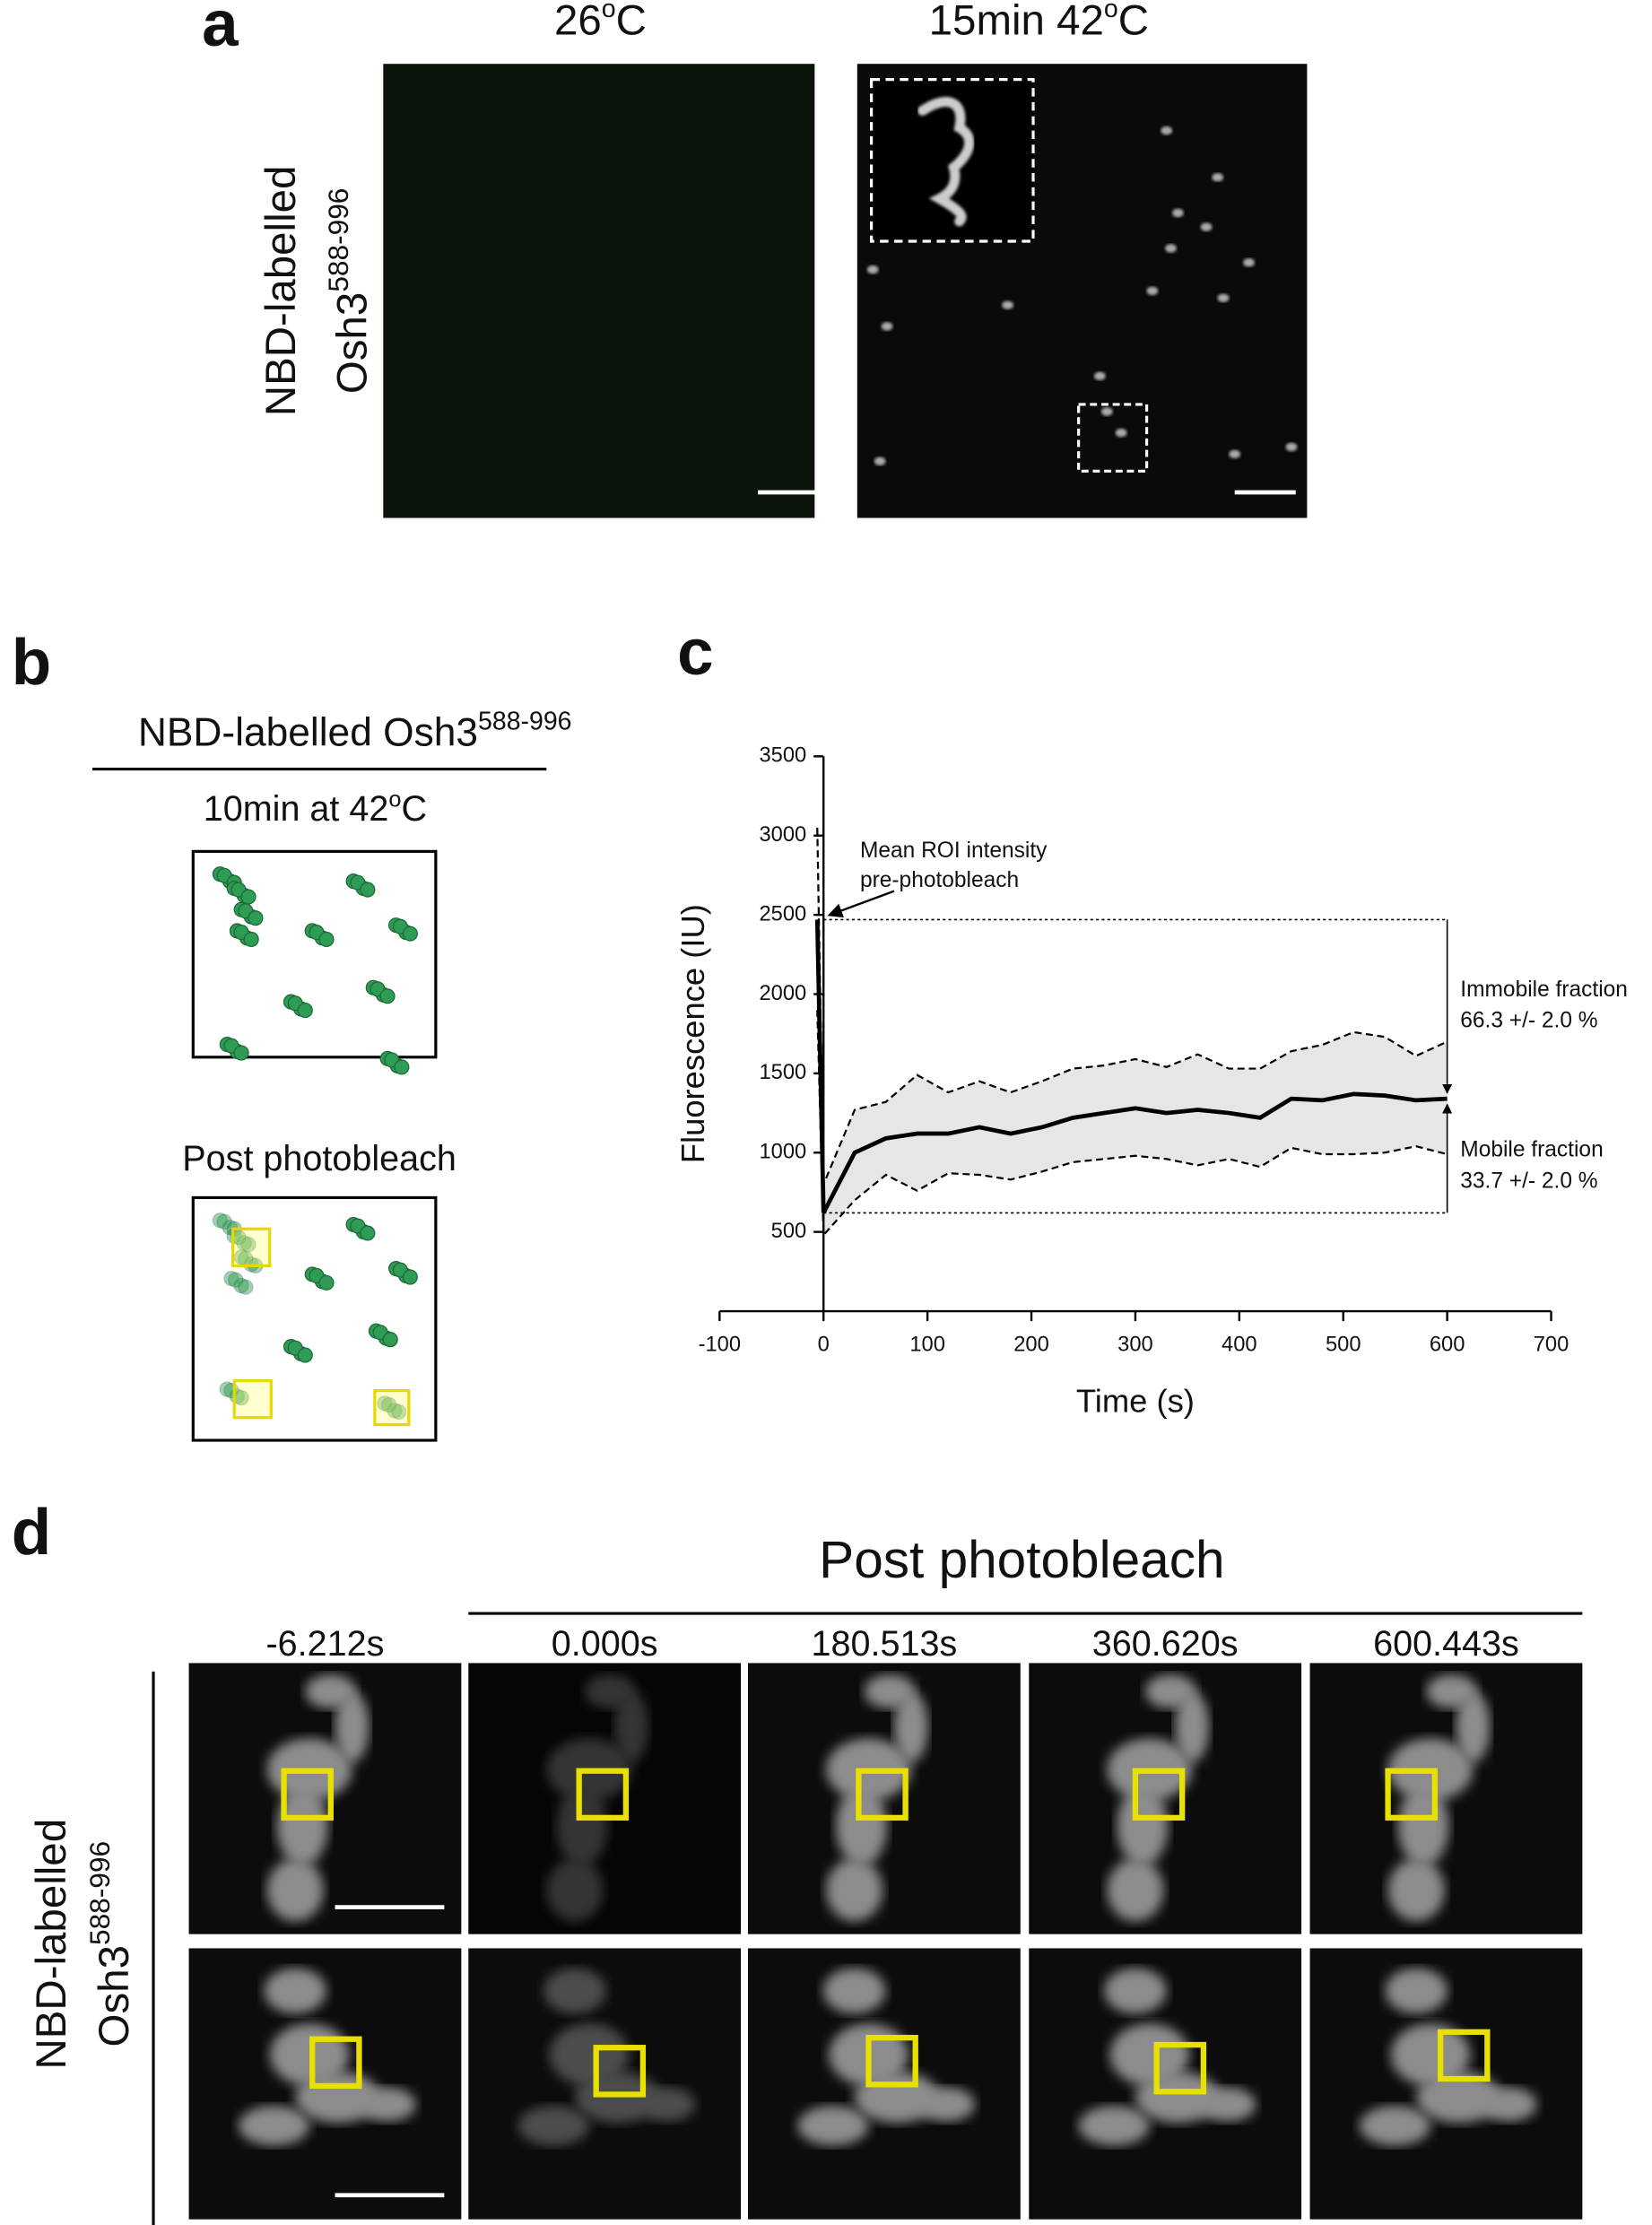 This screenshot has height=2225, width=1652. I want to click on y-tick-label: 3500, so click(782, 756).